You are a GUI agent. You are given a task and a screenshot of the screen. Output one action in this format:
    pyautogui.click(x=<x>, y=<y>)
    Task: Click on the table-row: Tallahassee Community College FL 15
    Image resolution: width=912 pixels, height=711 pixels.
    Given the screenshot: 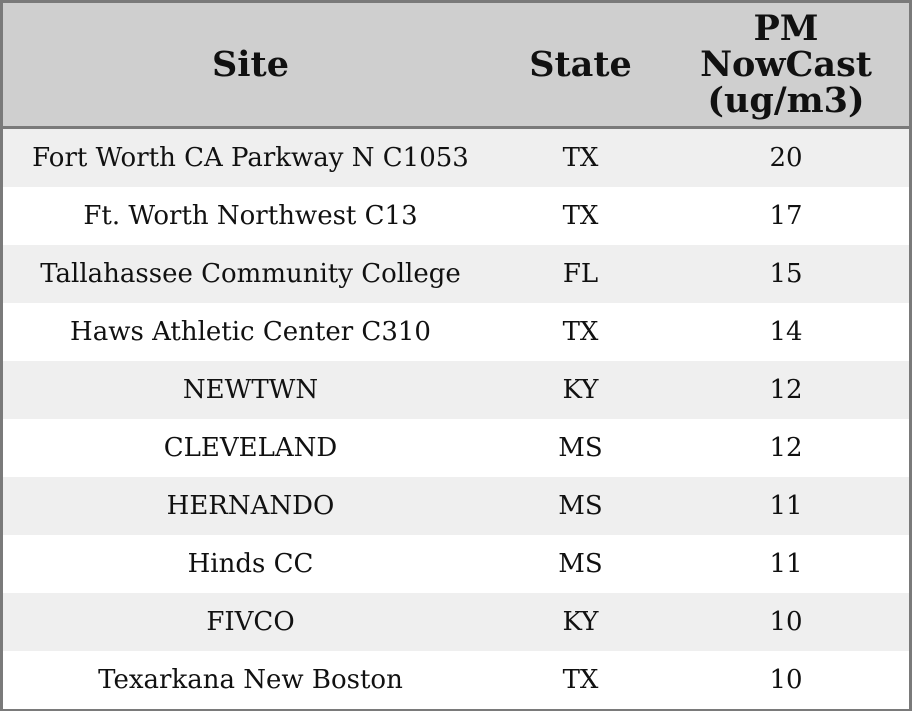 What is the action you would take?
    pyautogui.click(x=456, y=274)
    